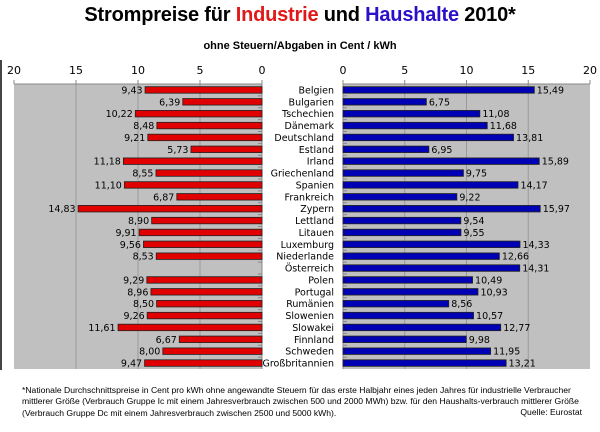 The image size is (600, 432). I want to click on country-label: Schweden, so click(309, 352).